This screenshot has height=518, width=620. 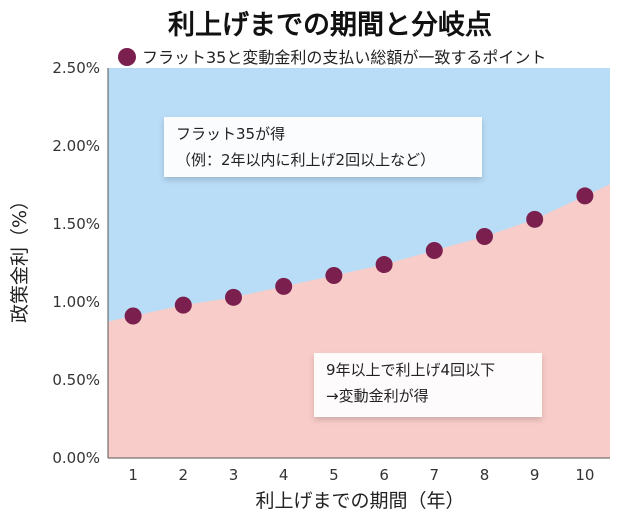 I want to click on x-tick-label: 5, so click(x=334, y=475).